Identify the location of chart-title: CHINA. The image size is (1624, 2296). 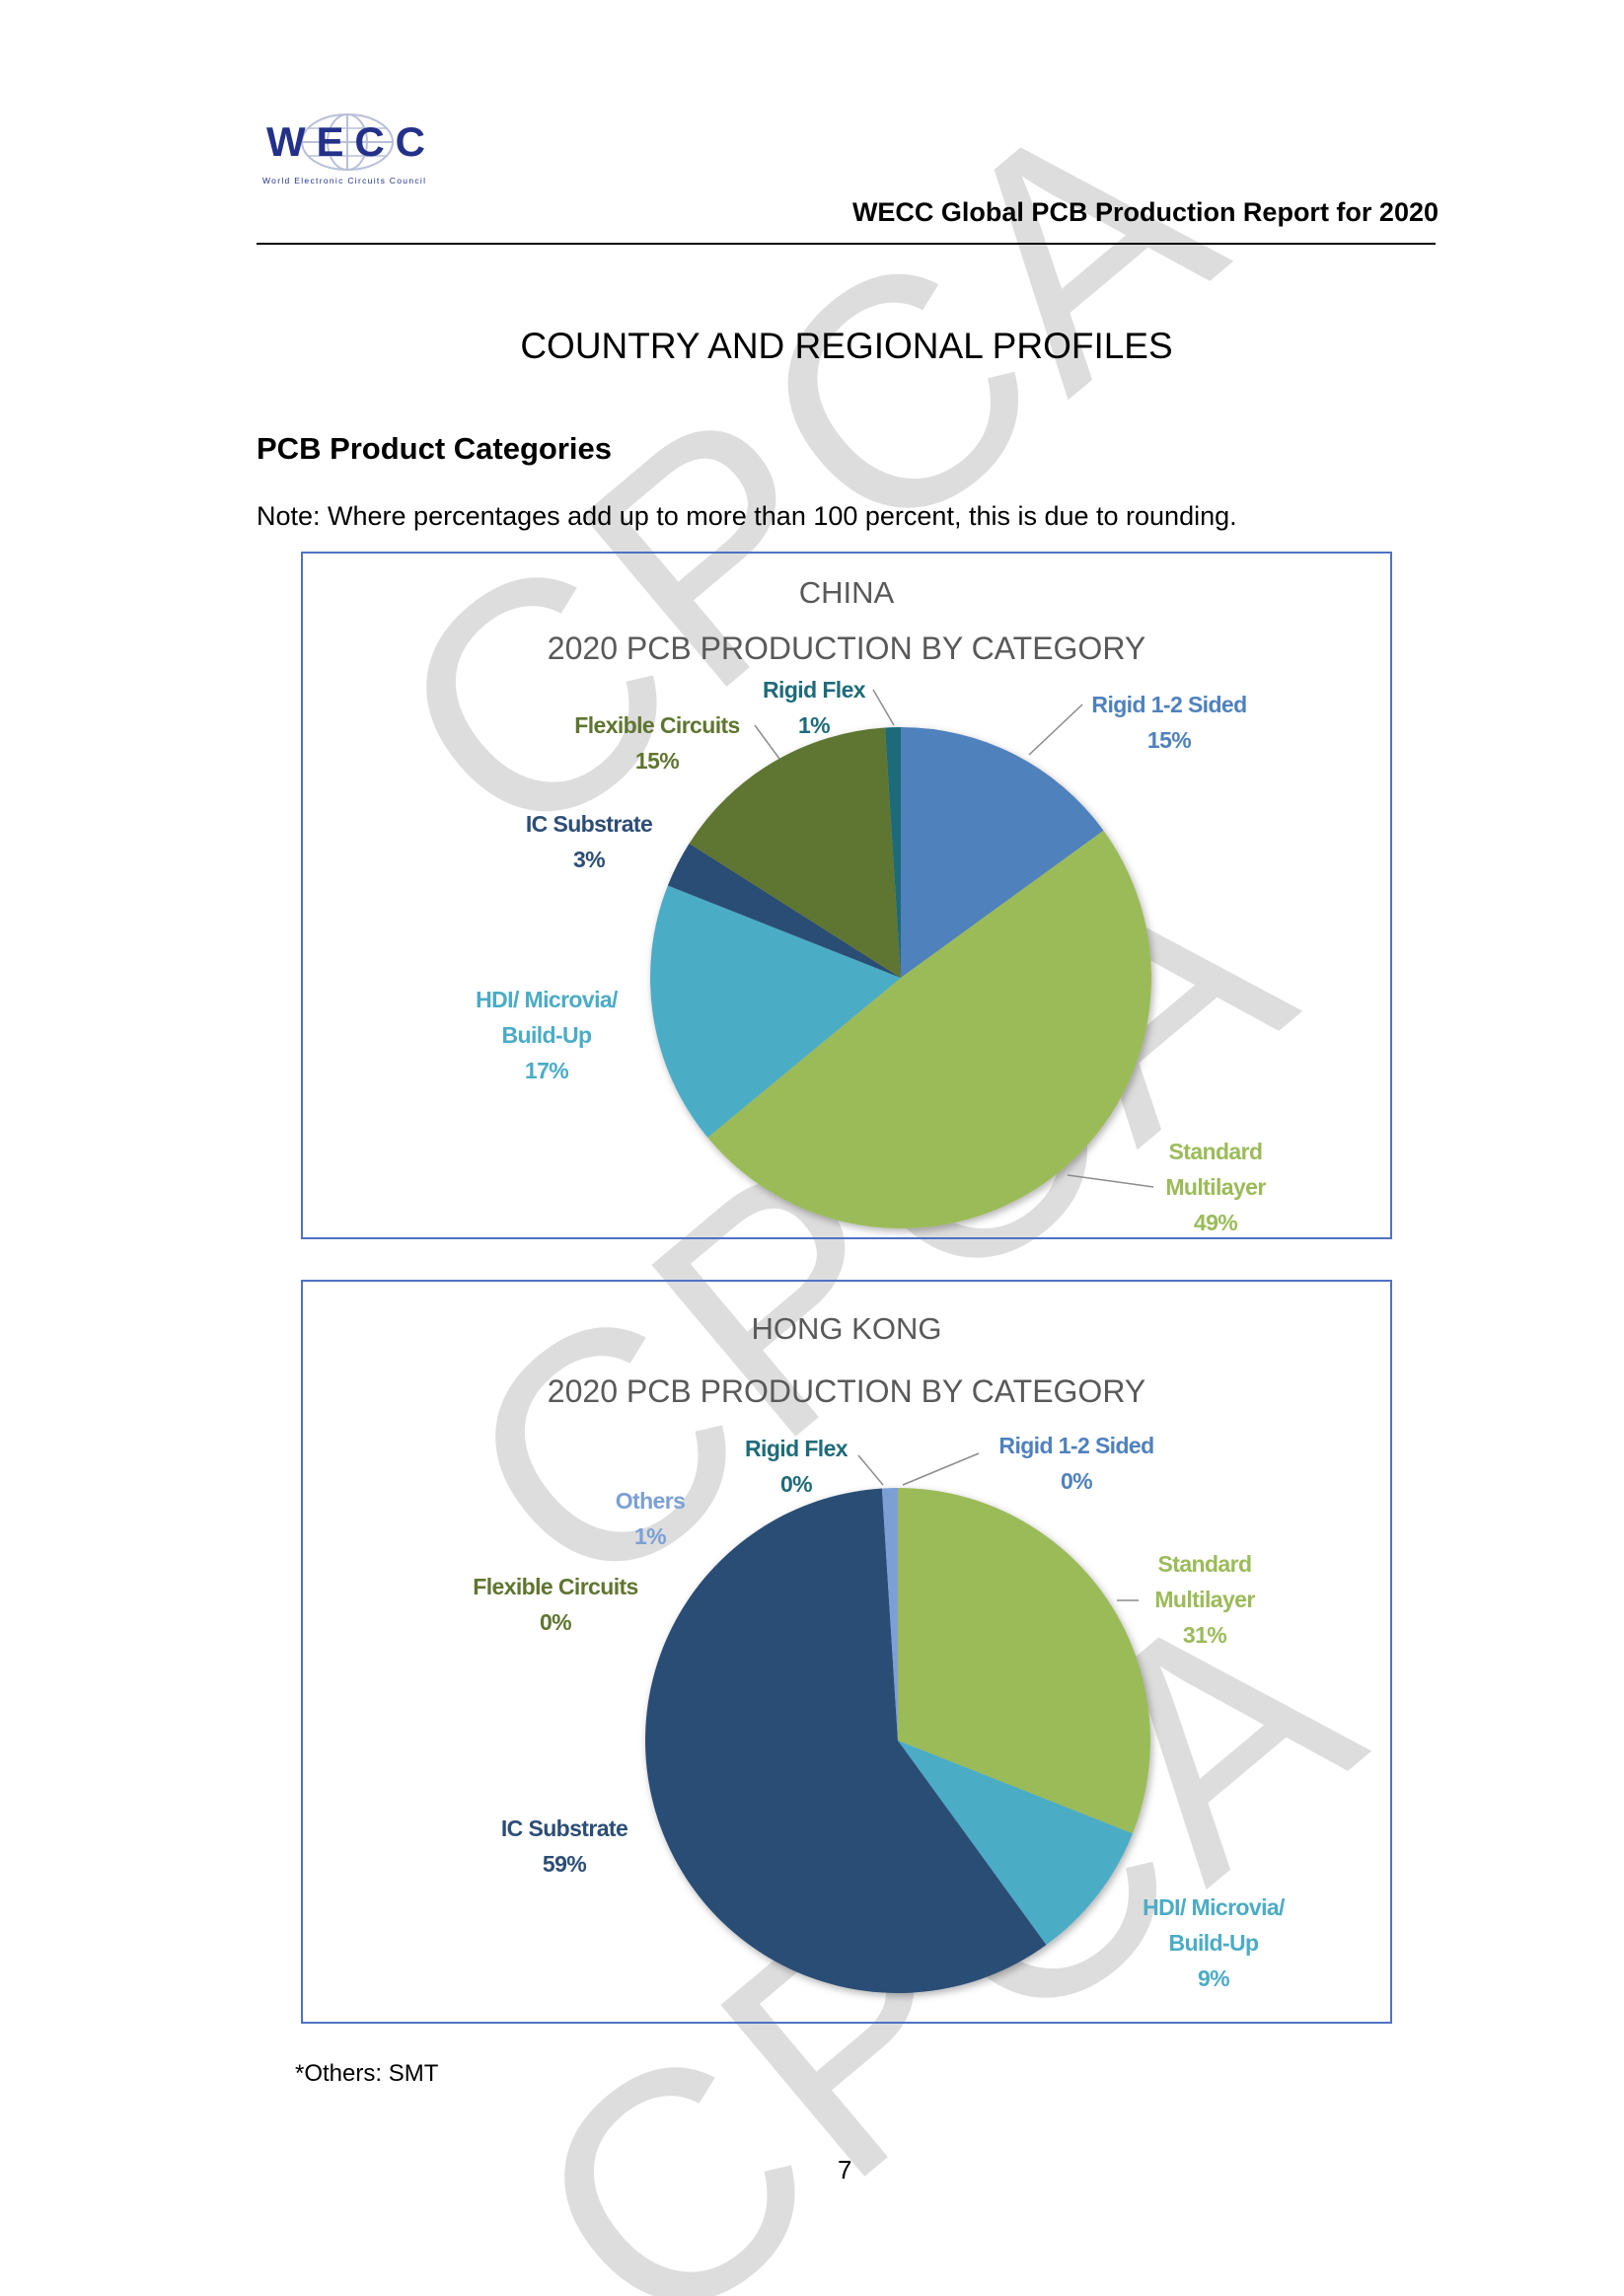
(847, 592).